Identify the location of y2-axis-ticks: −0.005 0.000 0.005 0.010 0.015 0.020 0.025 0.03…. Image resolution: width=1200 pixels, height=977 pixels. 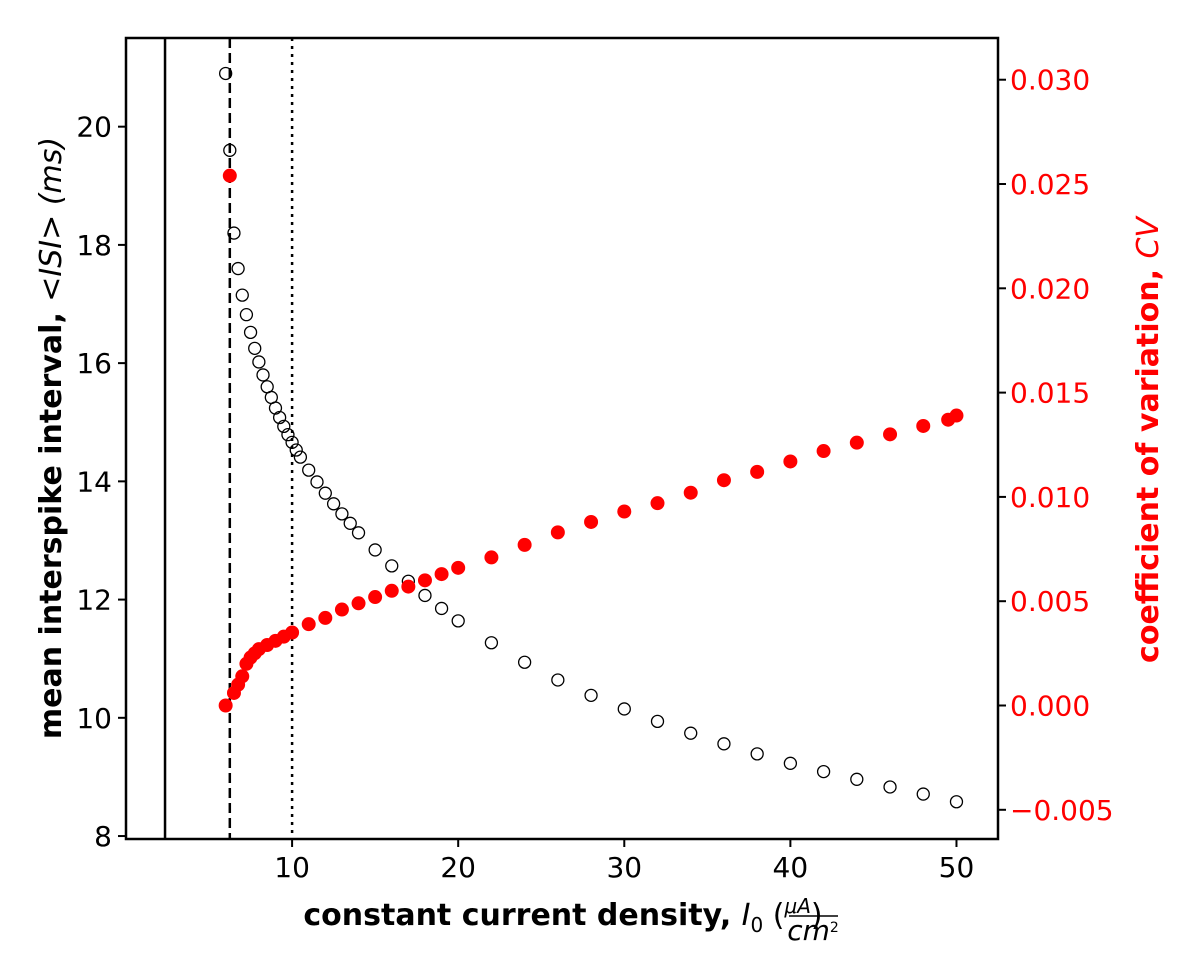
(1056, 445).